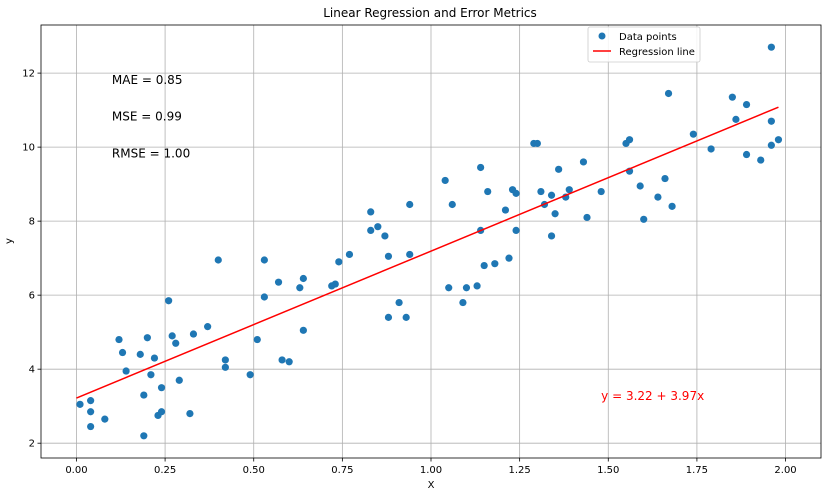  Describe the element at coordinates (31, 259) in the screenshot. I see `y-axis-ticks: 2 4 6 8 10 12` at that location.